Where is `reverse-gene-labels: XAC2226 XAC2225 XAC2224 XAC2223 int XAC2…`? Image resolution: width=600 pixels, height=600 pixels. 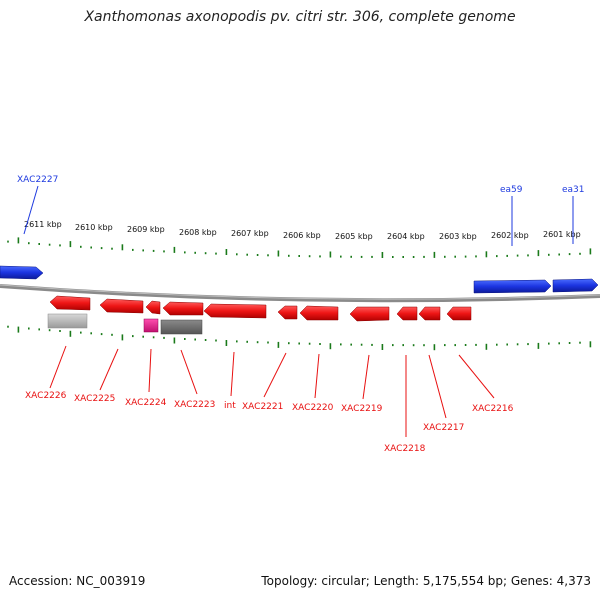
reverse-gene-labels: XAC2226 XAC2225 XAC2224 XAC2223 int XAC2… is located at coordinates (269, 399).